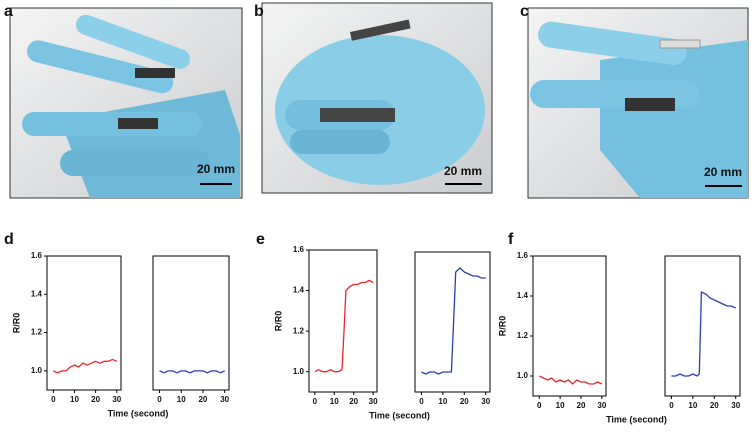 The width and height of the screenshot is (756, 433). What do you see at coordinates (260, 239) in the screenshot?
I see `panel-label: e` at bounding box center [260, 239].